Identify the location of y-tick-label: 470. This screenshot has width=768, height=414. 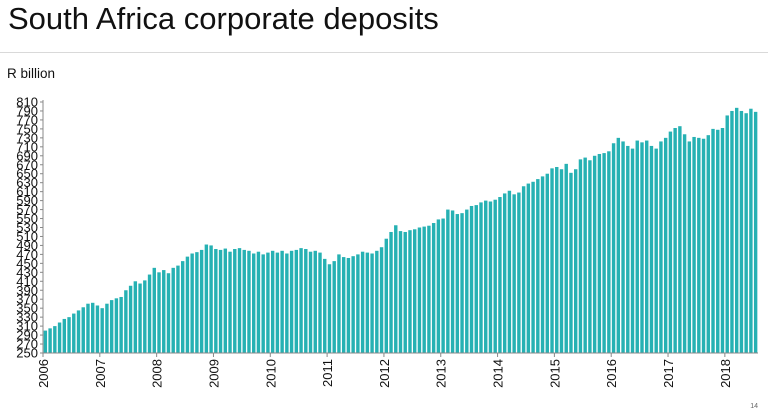
(27, 254).